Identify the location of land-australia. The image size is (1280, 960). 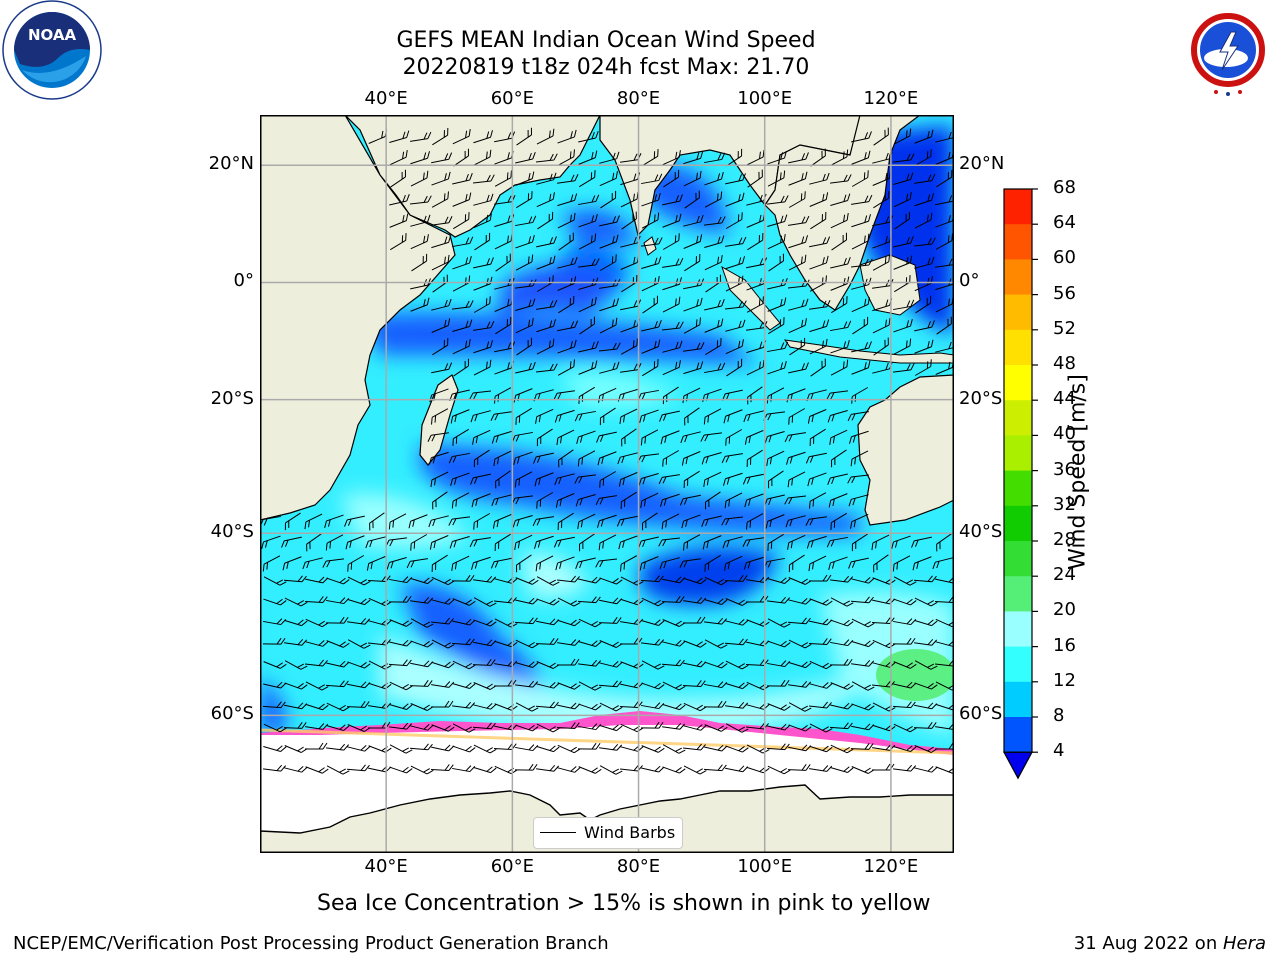
(905, 450).